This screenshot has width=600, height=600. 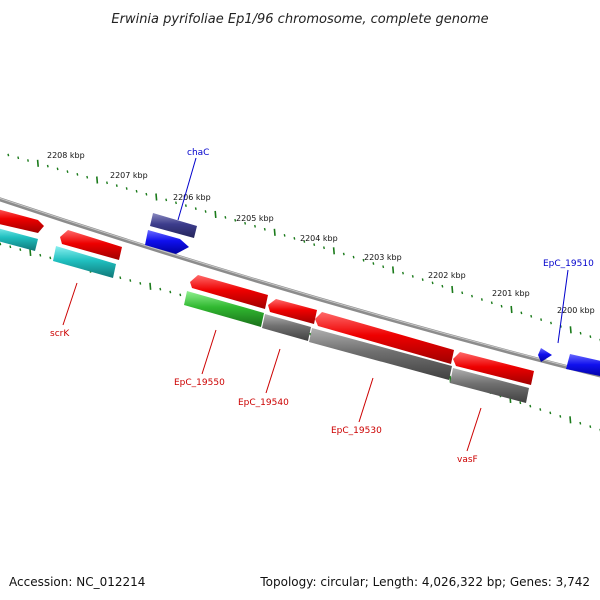 I want to click on gene-blue-right-edge, so click(x=583, y=366).